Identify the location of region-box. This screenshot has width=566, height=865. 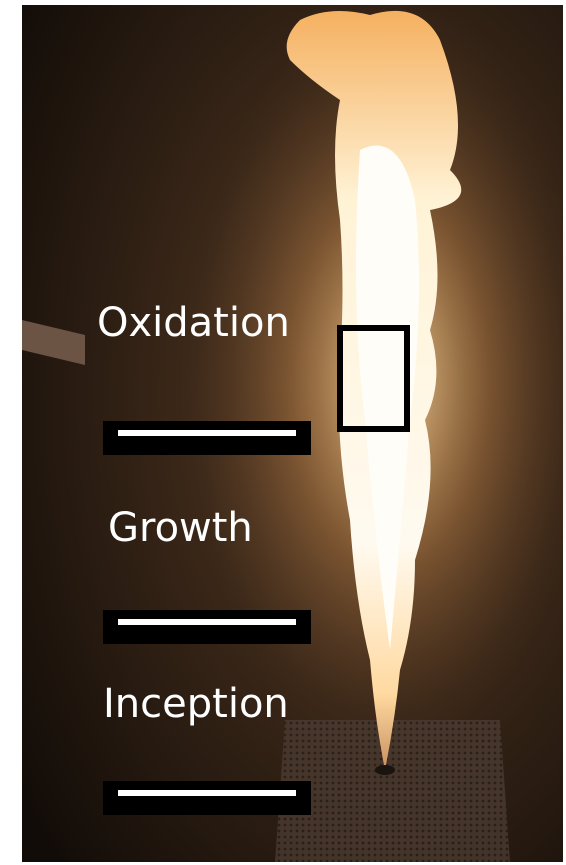
(373, 378).